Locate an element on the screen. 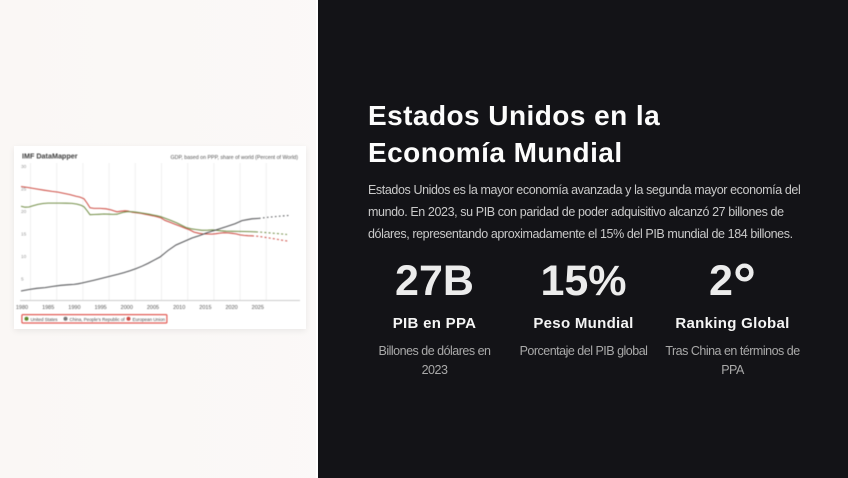 The image size is (848, 478). svg-text: 1995 is located at coordinates (100, 308).